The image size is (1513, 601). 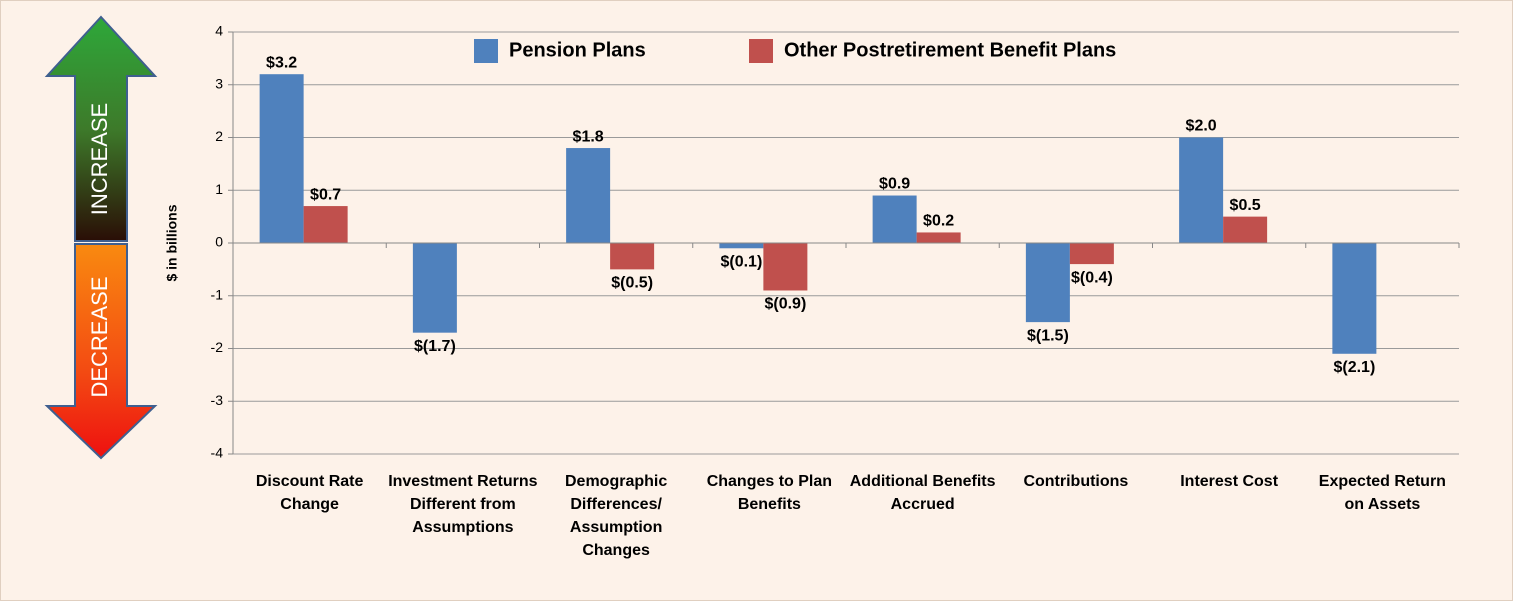 What do you see at coordinates (281, 62) in the screenshot?
I see `data-label: $3.2` at bounding box center [281, 62].